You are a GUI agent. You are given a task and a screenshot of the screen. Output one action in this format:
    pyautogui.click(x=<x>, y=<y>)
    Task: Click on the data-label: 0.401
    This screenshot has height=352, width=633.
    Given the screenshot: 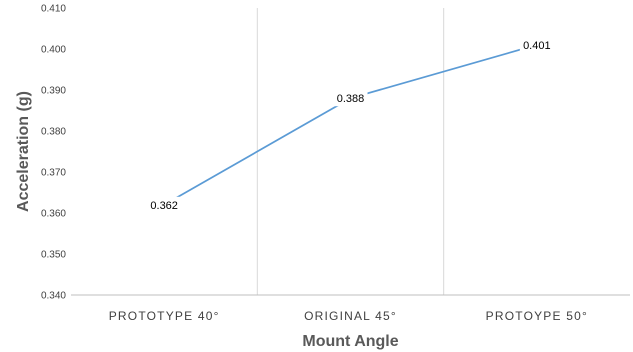 What is the action you would take?
    pyautogui.click(x=537, y=46)
    